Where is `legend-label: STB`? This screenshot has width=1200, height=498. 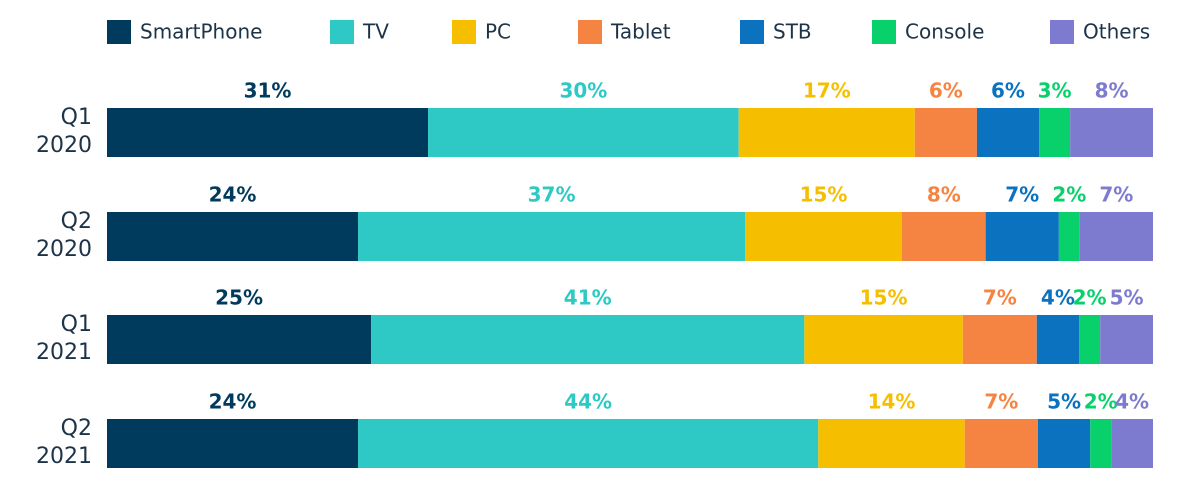
legend-label: STB is located at coordinates (792, 32).